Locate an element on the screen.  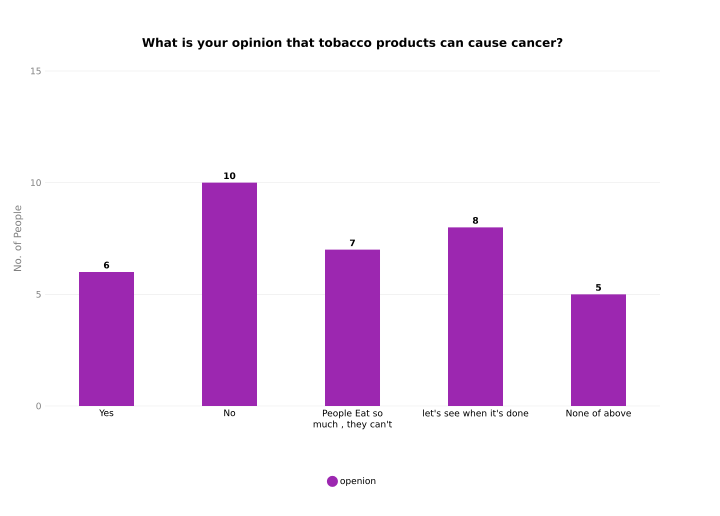
x-tick-label: No is located at coordinates (230, 413).